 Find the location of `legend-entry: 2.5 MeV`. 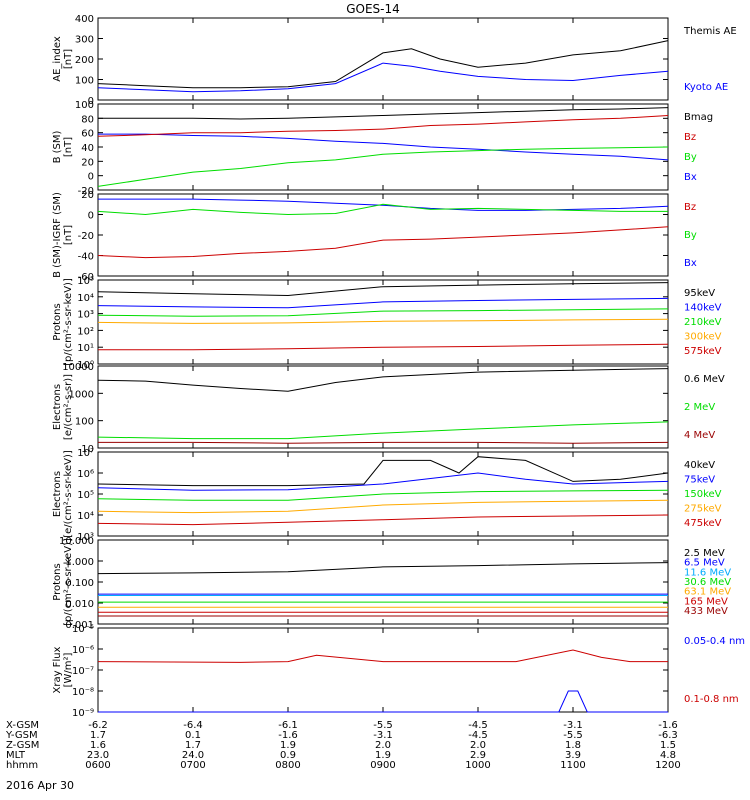

legend-entry: 2.5 MeV is located at coordinates (704, 553).